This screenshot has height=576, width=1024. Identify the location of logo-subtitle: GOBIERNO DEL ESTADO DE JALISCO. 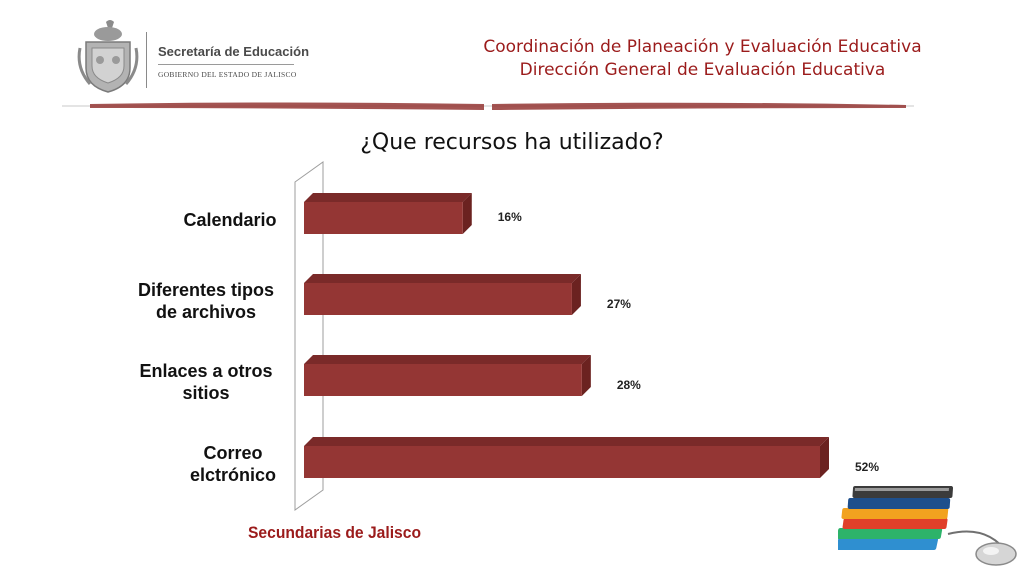
(227, 74).